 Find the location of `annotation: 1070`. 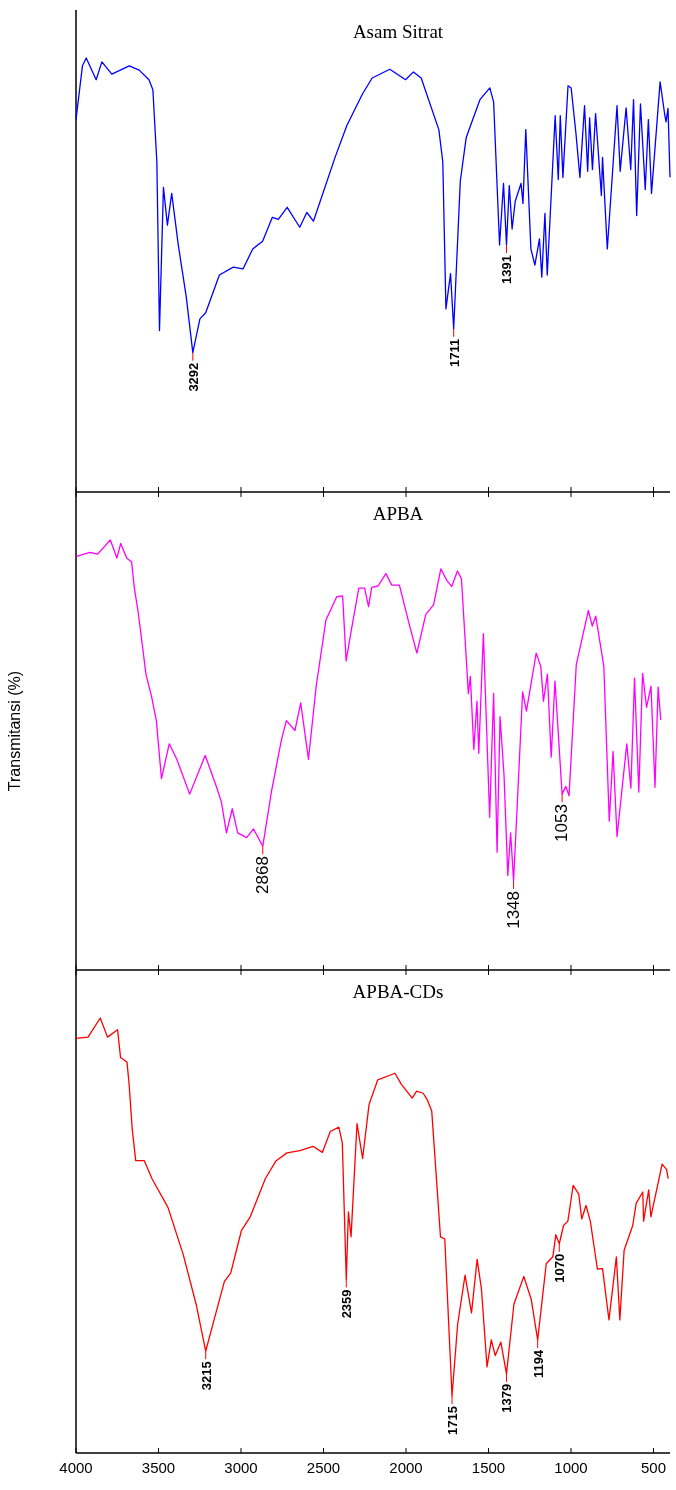

annotation: 1070 is located at coordinates (560, 1268).